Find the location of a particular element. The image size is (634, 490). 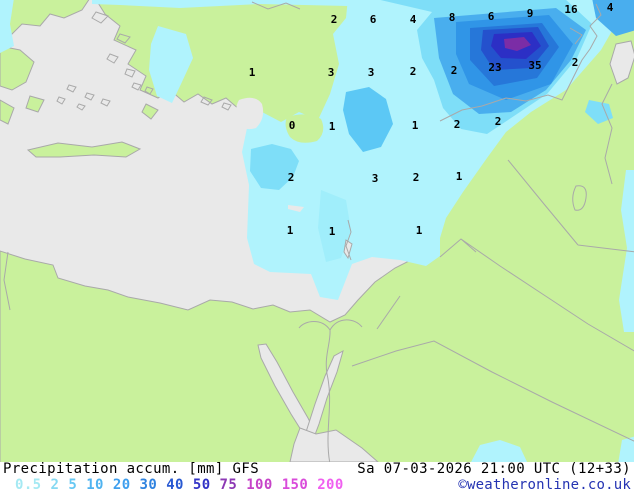

precip-bottom-patch is located at coordinates (499, 451).